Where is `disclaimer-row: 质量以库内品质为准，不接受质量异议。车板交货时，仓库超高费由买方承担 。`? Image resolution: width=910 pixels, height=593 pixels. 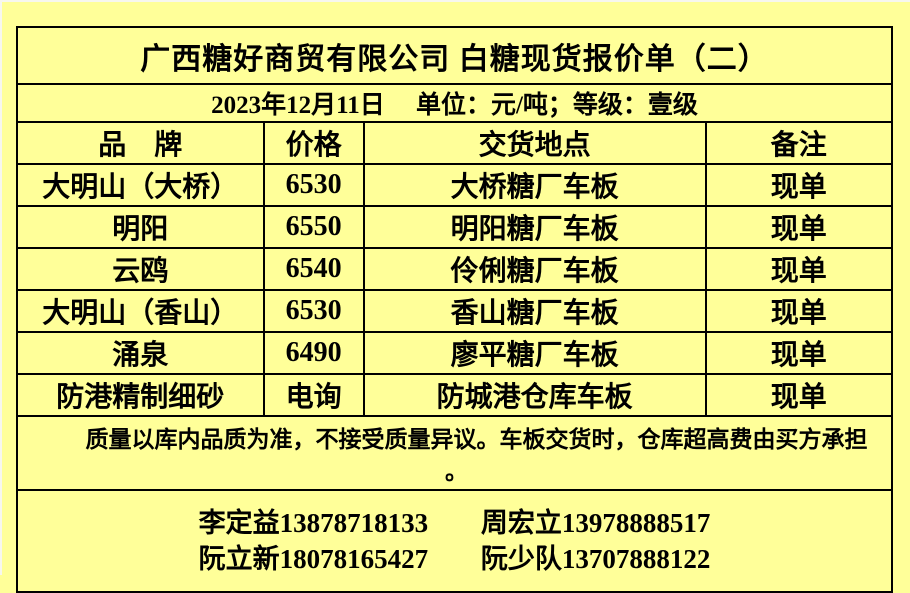 disclaimer-row: 质量以库内品质为准，不接受质量异议。车板交货时，仓库超高费由买方承担 。 is located at coordinates (454, 453).